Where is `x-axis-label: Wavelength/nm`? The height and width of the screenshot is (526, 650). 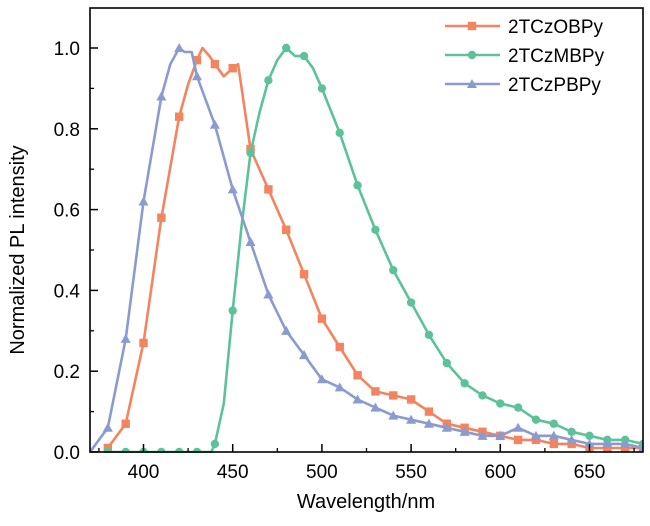
x-axis-label: Wavelength/nm is located at coordinates (366, 502).